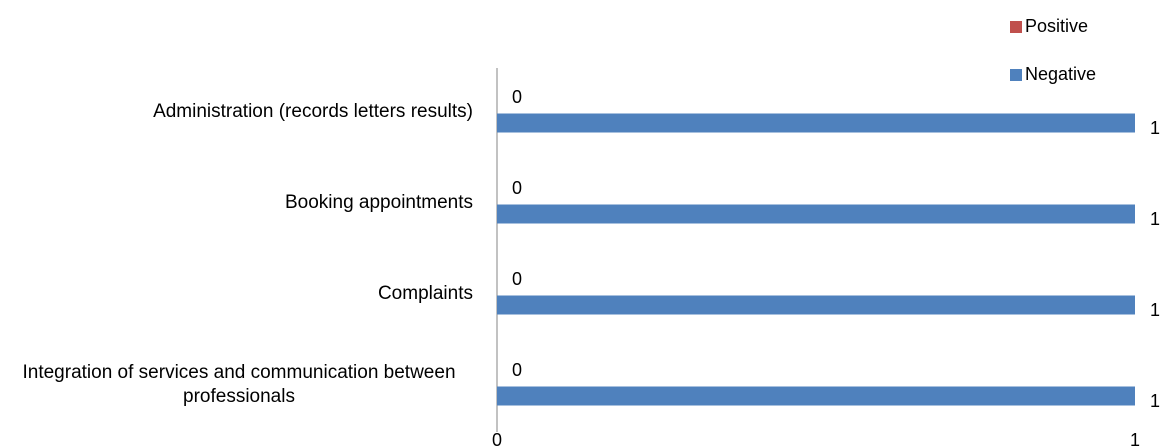  Describe the element at coordinates (497, 439) in the screenshot. I see `x-tick-label: 0` at that location.